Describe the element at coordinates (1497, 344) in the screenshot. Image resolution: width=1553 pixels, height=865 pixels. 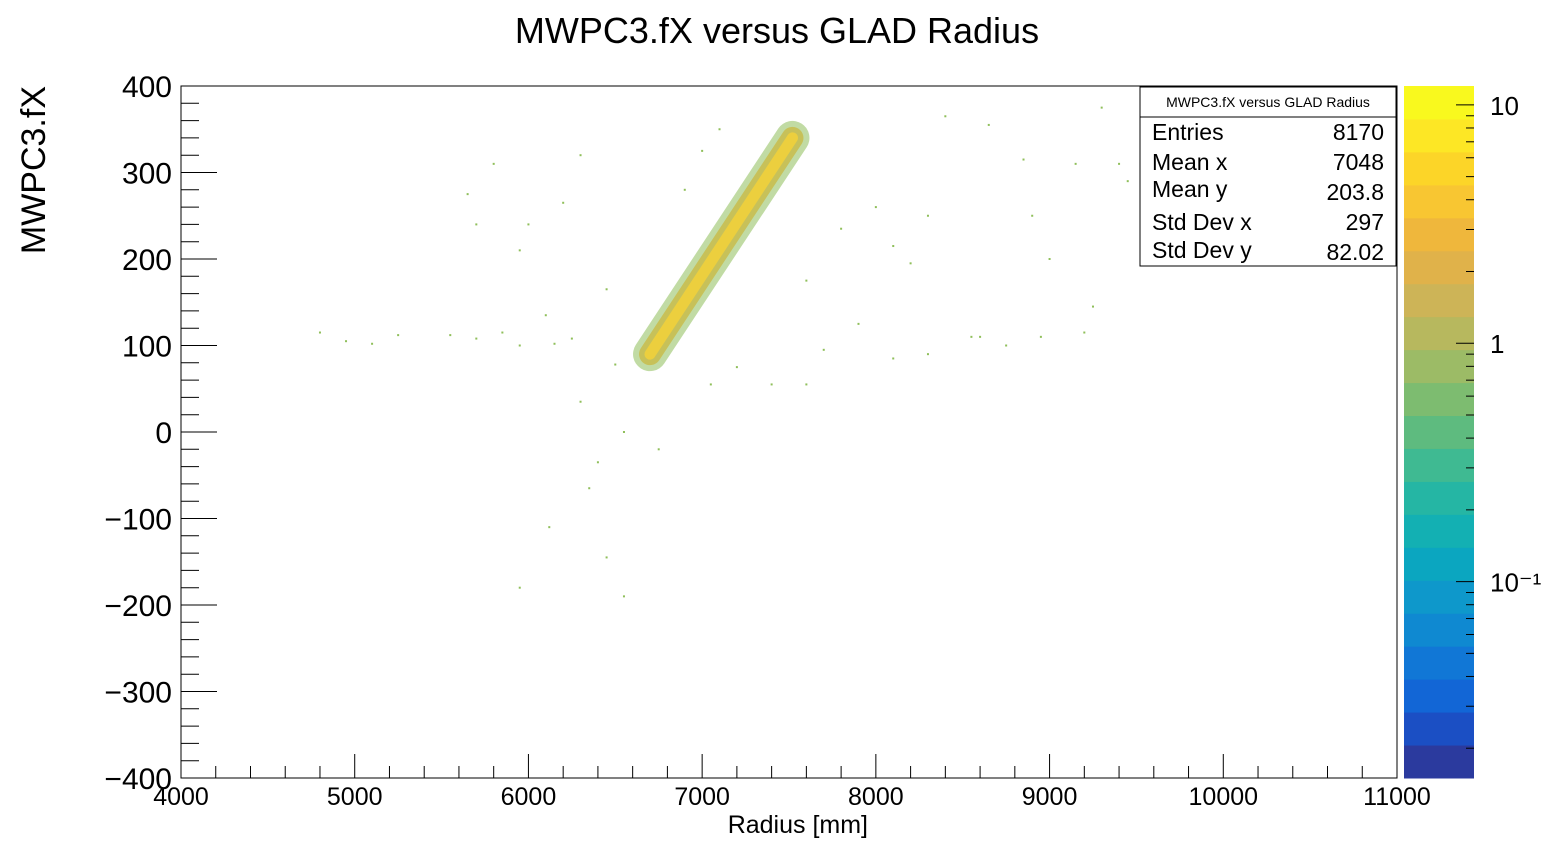
I see `colorbar-tick-label: 1` at that location.